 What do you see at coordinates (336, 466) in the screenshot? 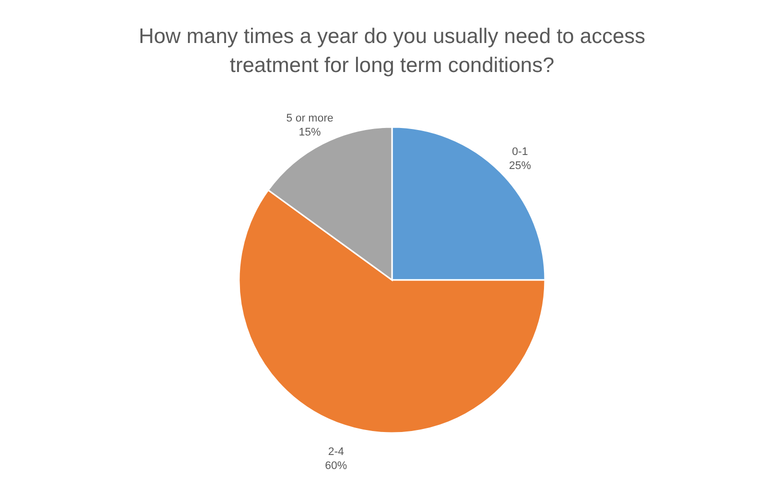
I see `data-label: 60%` at bounding box center [336, 466].